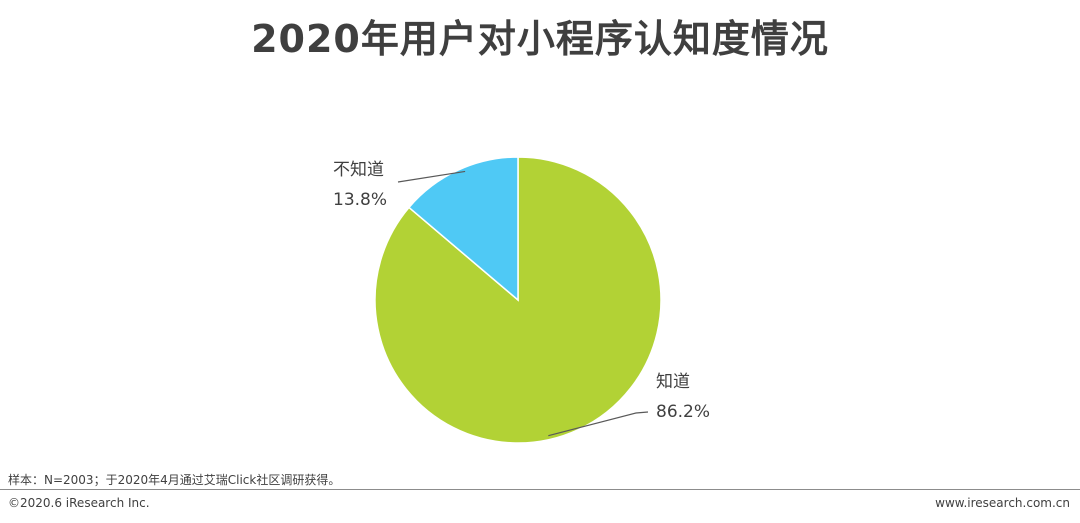 This screenshot has height=523, width=1080. What do you see at coordinates (174, 480) in the screenshot?
I see `source-note: 样本：N=2003；于2020年4月通过艾瑞Click社区调研获得。` at bounding box center [174, 480].